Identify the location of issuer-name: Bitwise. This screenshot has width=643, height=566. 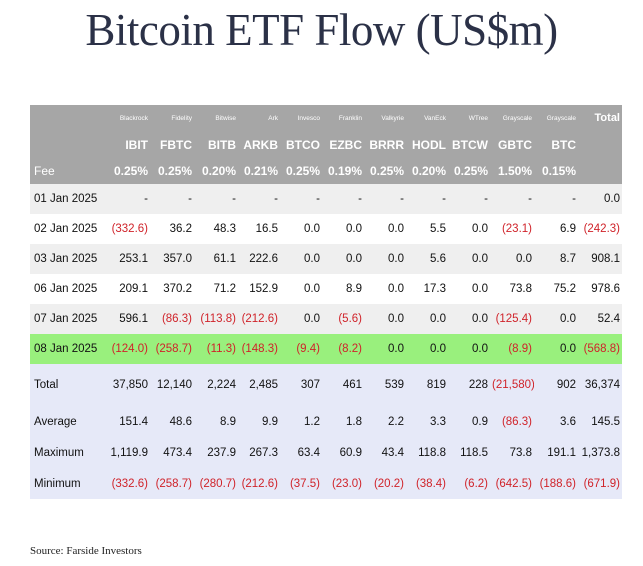
(216, 118).